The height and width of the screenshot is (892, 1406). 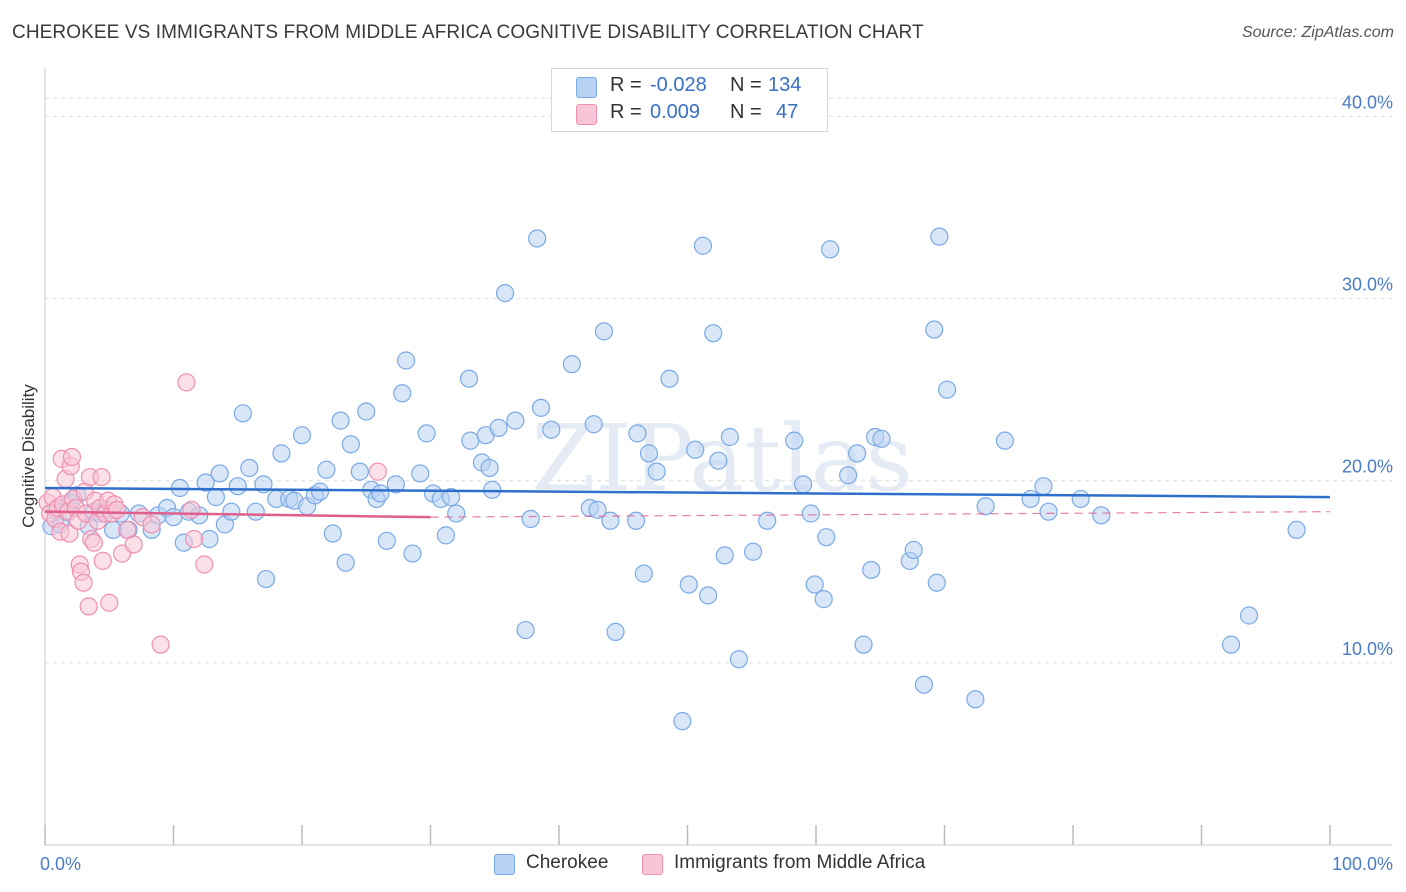 I want to click on middle-africa-points, so click(x=212, y=513).